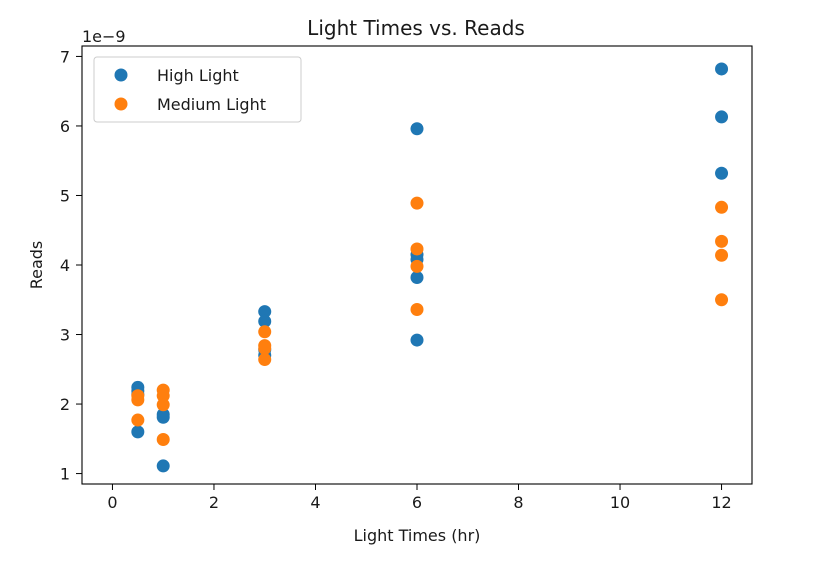 The image size is (828, 580). What do you see at coordinates (214, 502) in the screenshot?
I see `x-tick-label: 2` at bounding box center [214, 502].